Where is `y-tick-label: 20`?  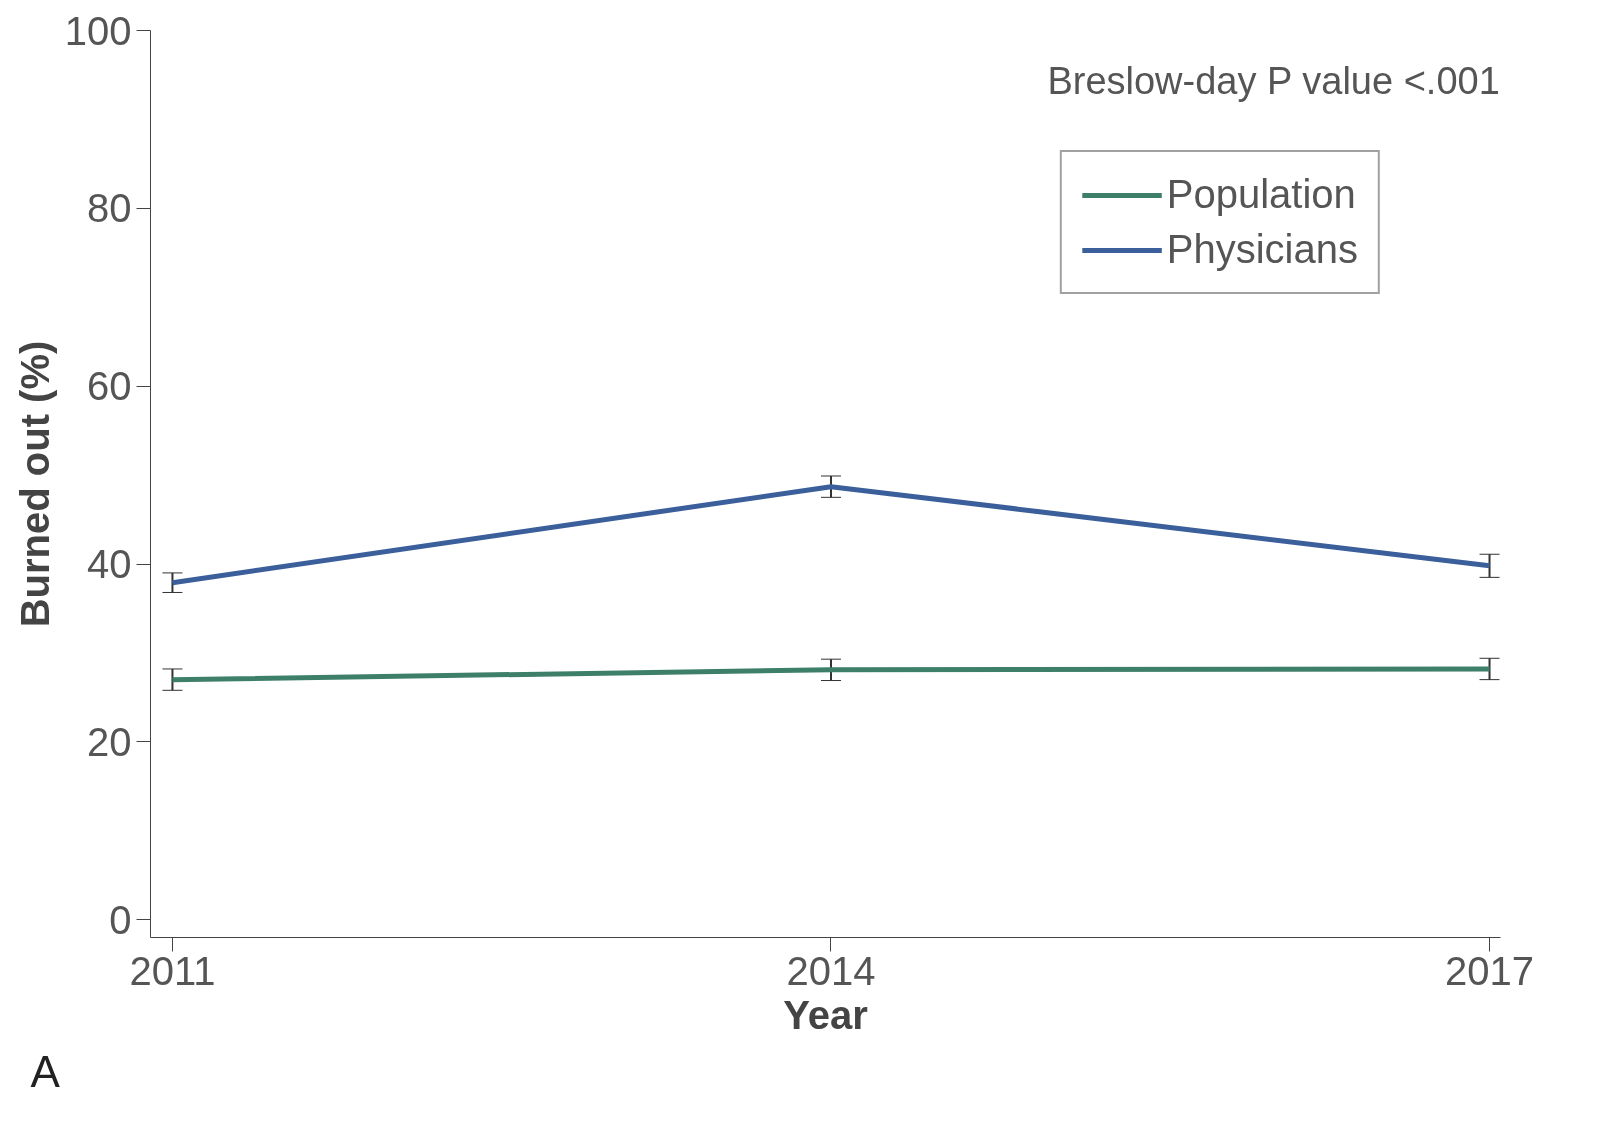
y-tick-label: 20 is located at coordinates (109, 741).